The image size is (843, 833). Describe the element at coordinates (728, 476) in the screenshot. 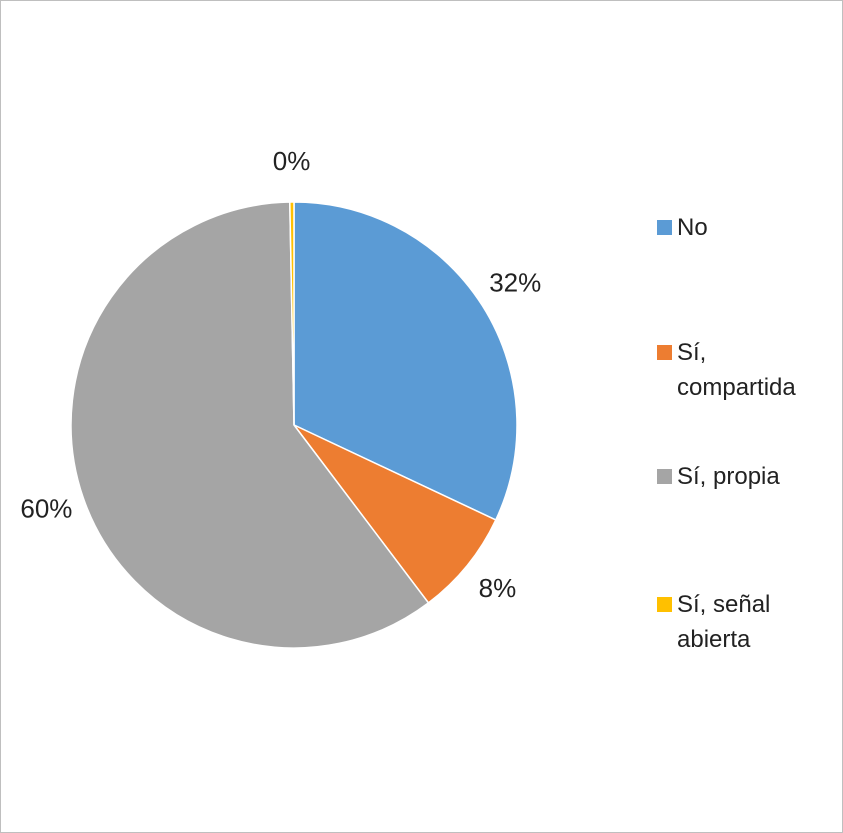

I see `legend-label: Sí, propia` at that location.